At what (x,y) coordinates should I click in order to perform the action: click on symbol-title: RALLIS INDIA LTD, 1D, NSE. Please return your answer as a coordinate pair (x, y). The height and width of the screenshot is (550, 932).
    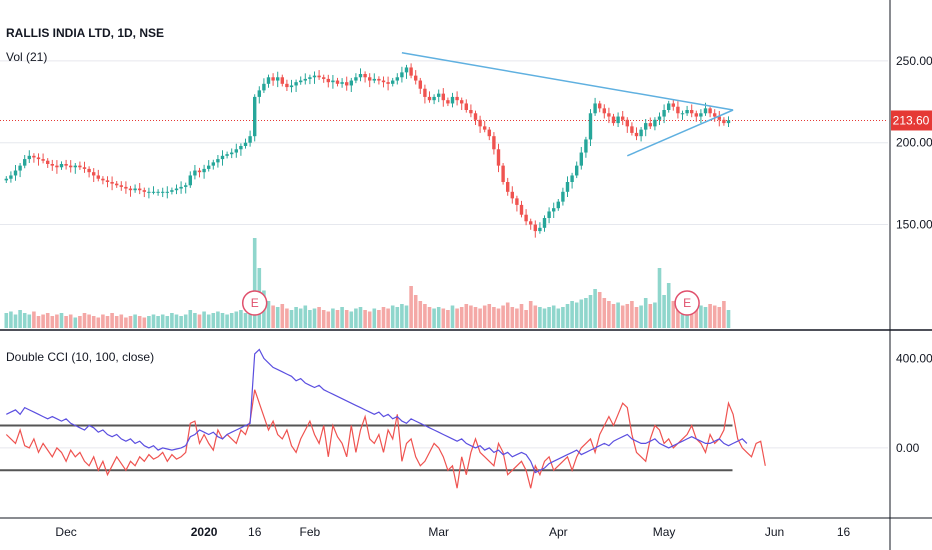
    Looking at the image, I should click on (85, 33).